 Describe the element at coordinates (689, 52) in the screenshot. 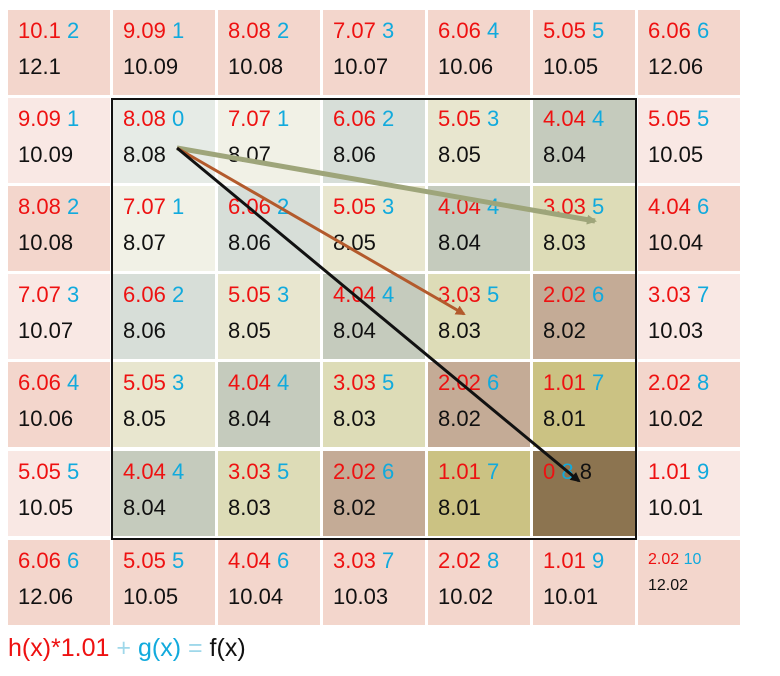

I see `grid-cell: 6.06 6 12.06` at that location.